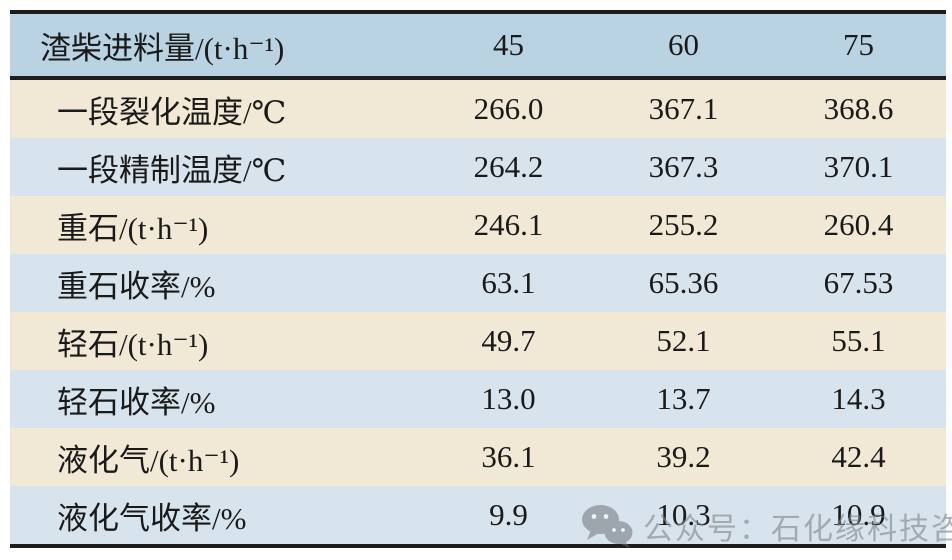 The width and height of the screenshot is (952, 560). I want to click on cell-value: 10.3, so click(683, 514).